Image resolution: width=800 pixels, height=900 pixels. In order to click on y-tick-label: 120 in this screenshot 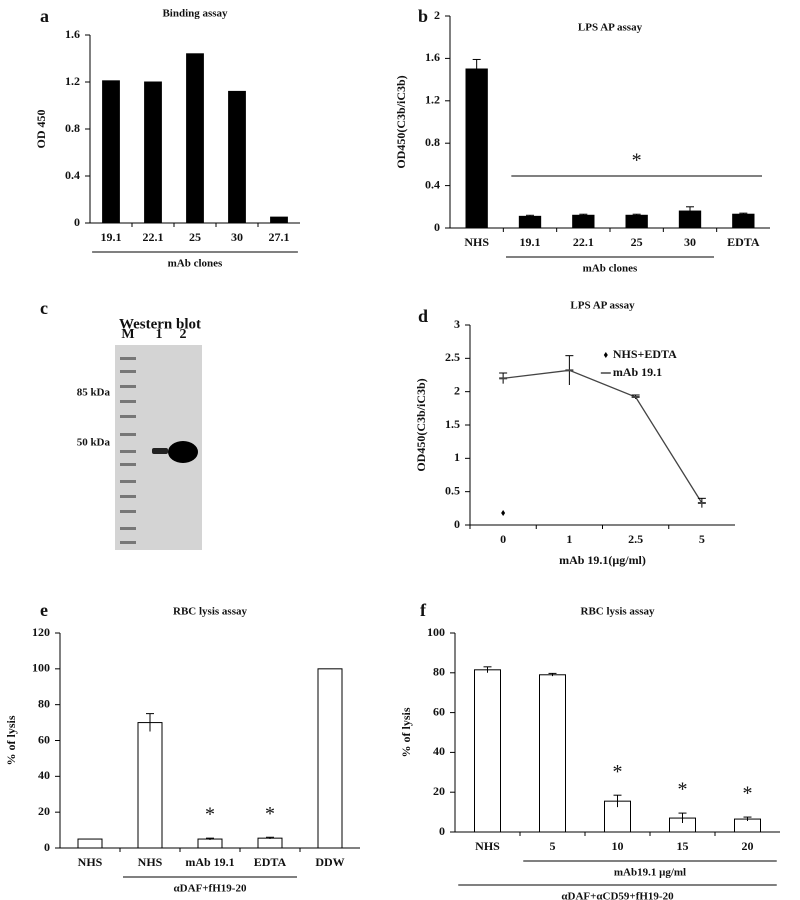, I will do `click(41, 632)`.